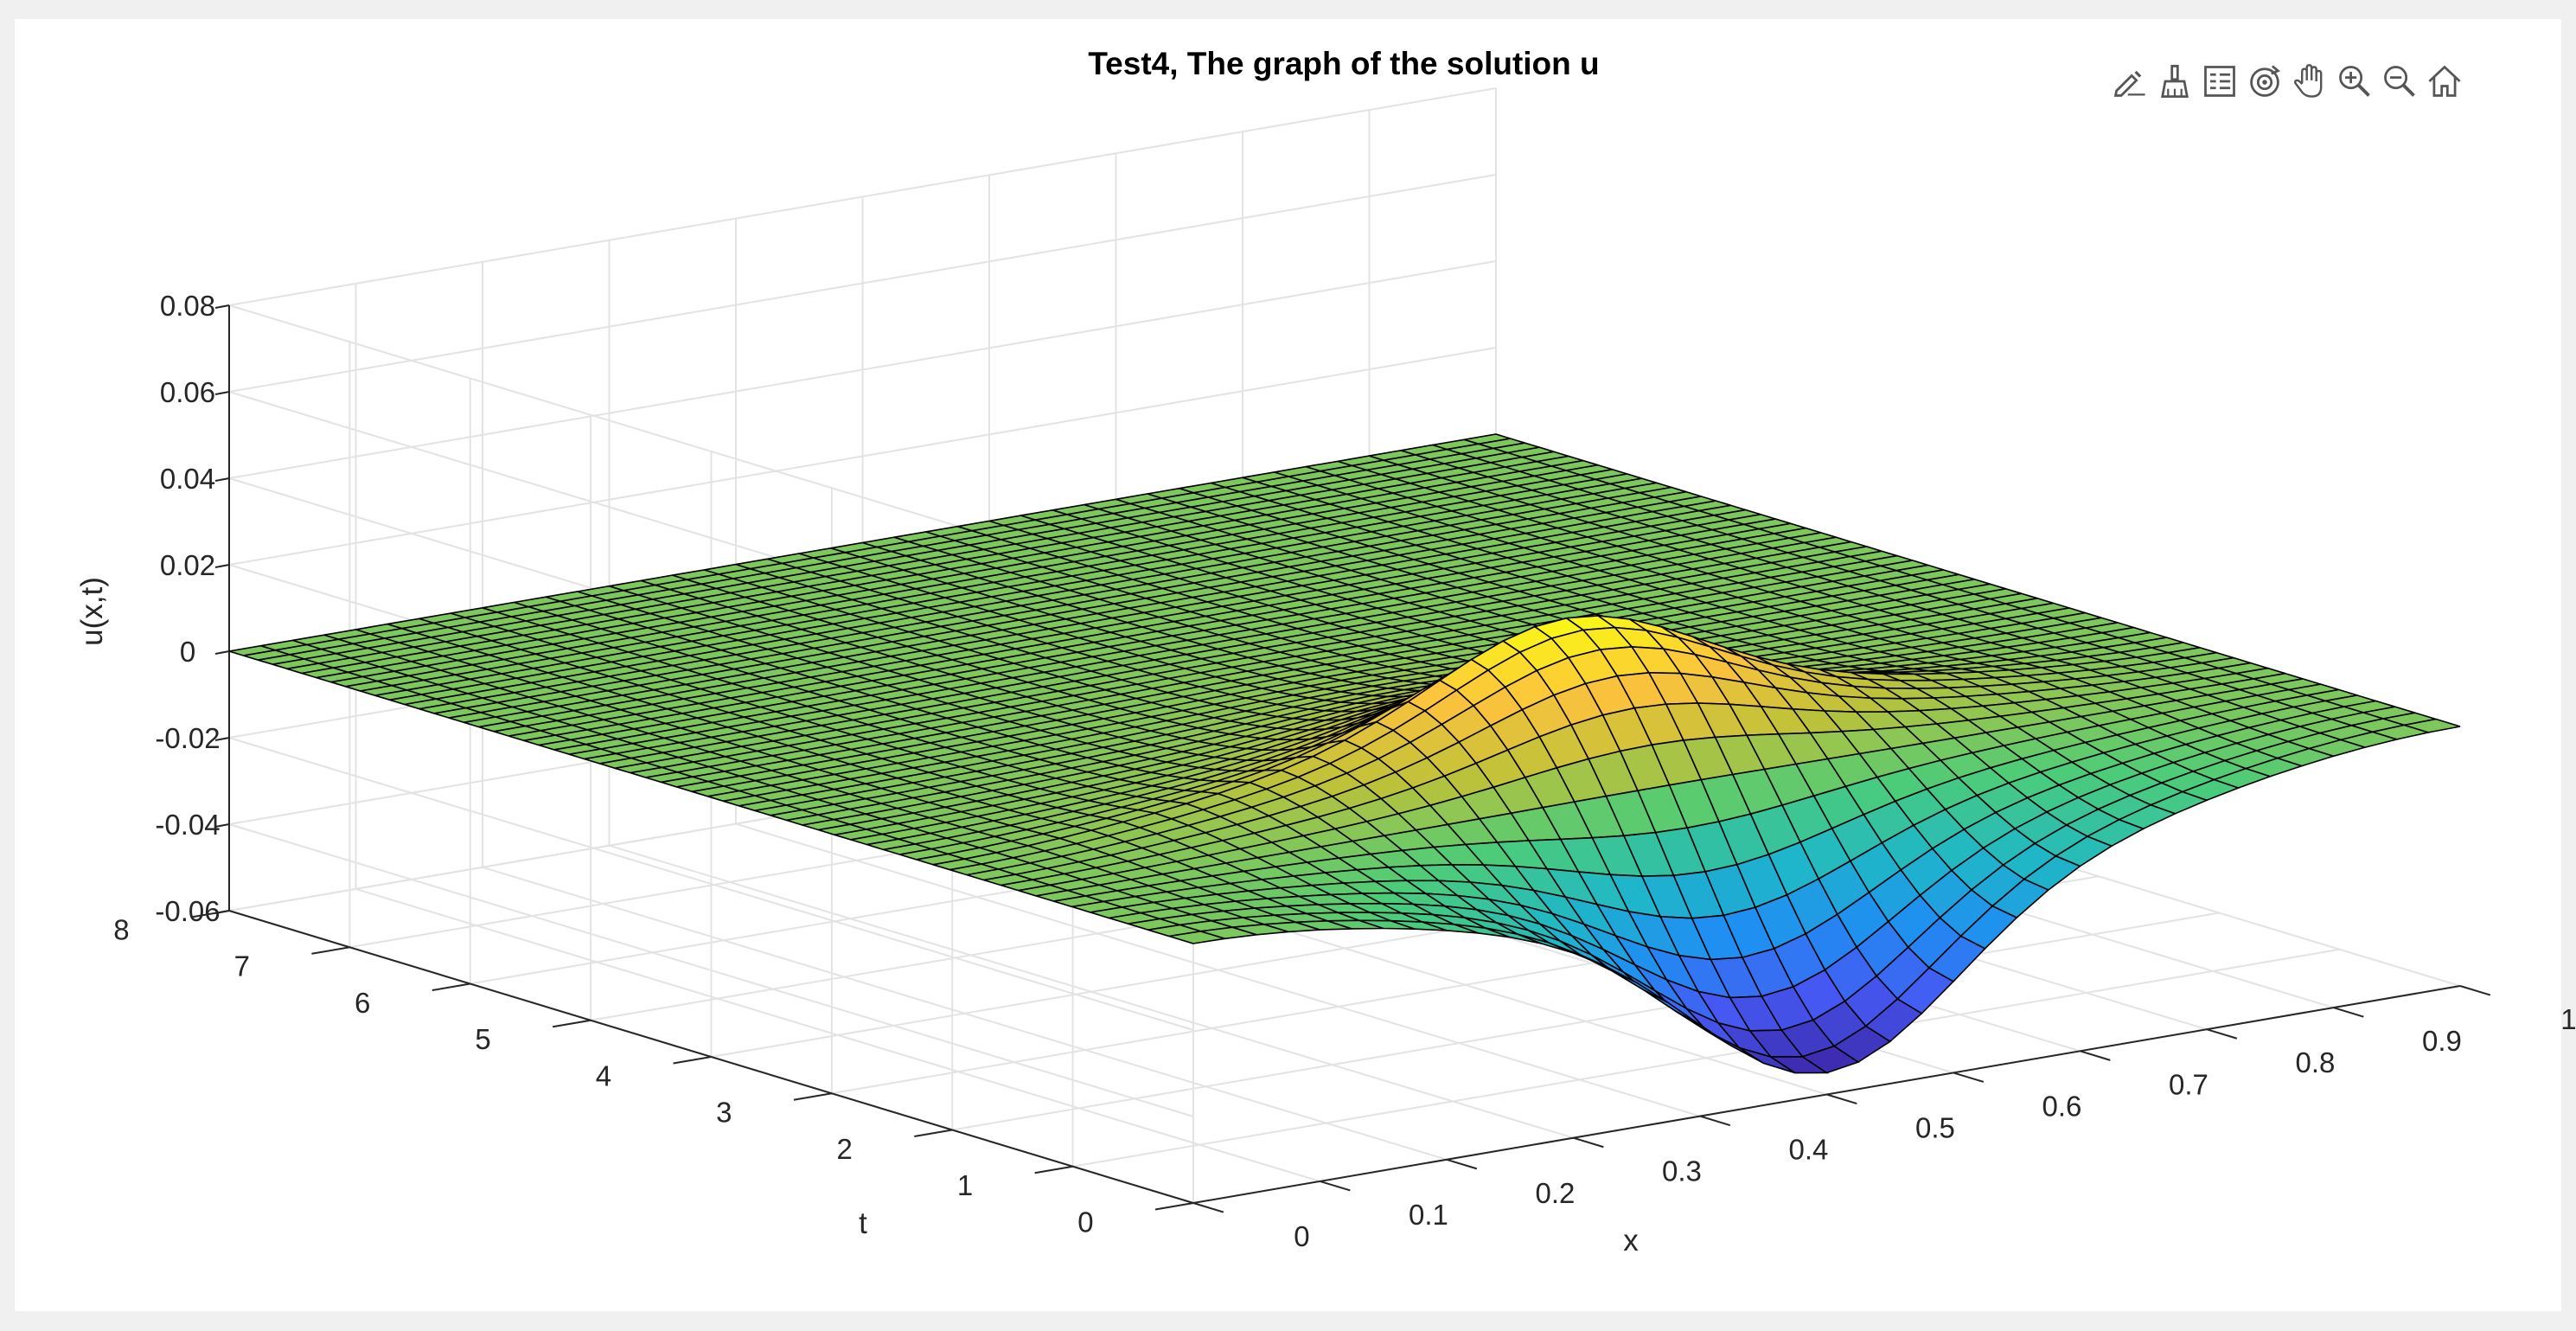 Image resolution: width=2576 pixels, height=1331 pixels. I want to click on axes-toolbar, so click(2287, 81).